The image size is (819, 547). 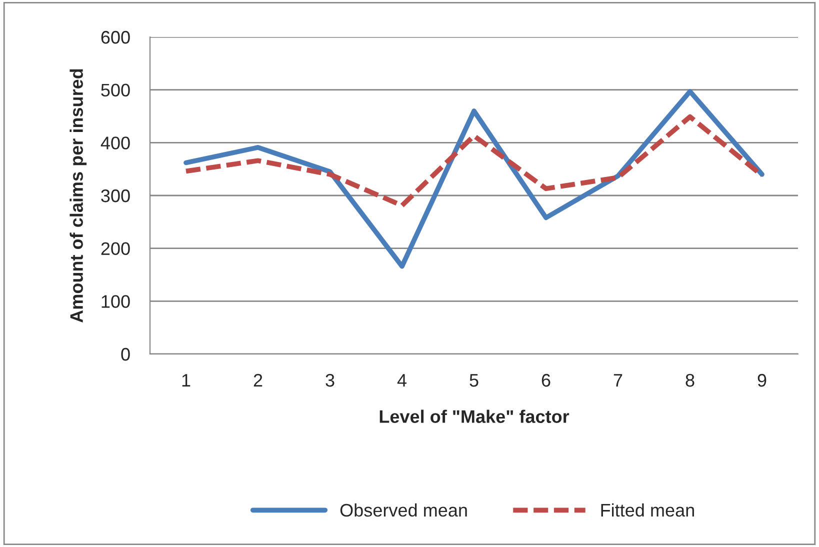 What do you see at coordinates (618, 380) in the screenshot?
I see `x-tick-label: 7` at bounding box center [618, 380].